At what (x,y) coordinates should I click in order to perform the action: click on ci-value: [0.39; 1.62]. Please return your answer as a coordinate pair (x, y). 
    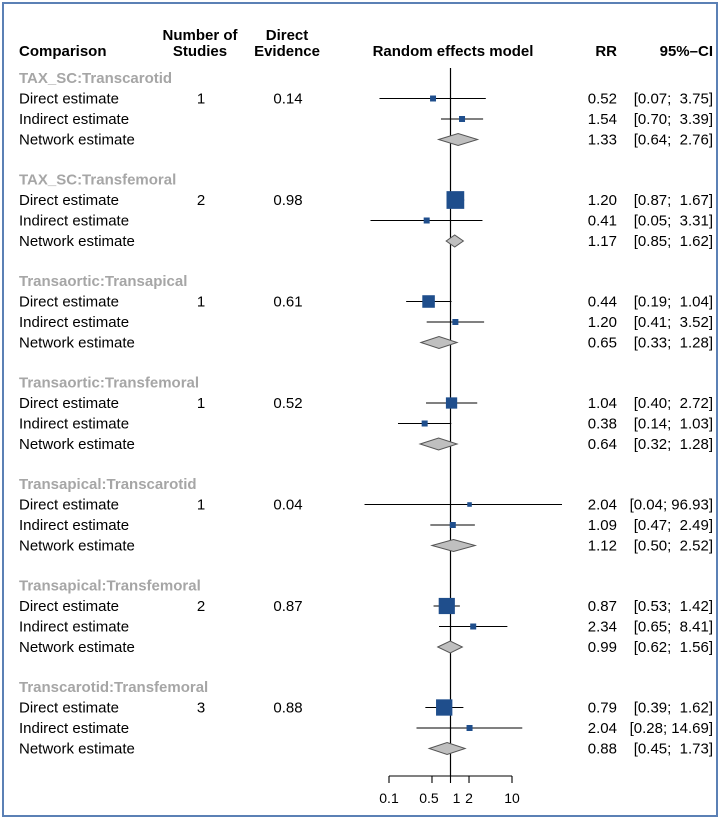
    Looking at the image, I should click on (673, 708).